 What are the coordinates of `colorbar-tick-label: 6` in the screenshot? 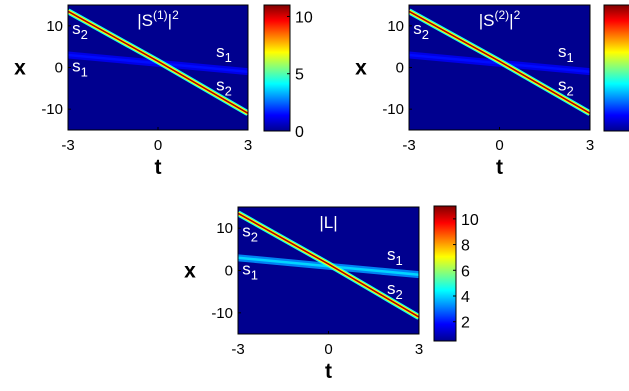 It's located at (465, 271).